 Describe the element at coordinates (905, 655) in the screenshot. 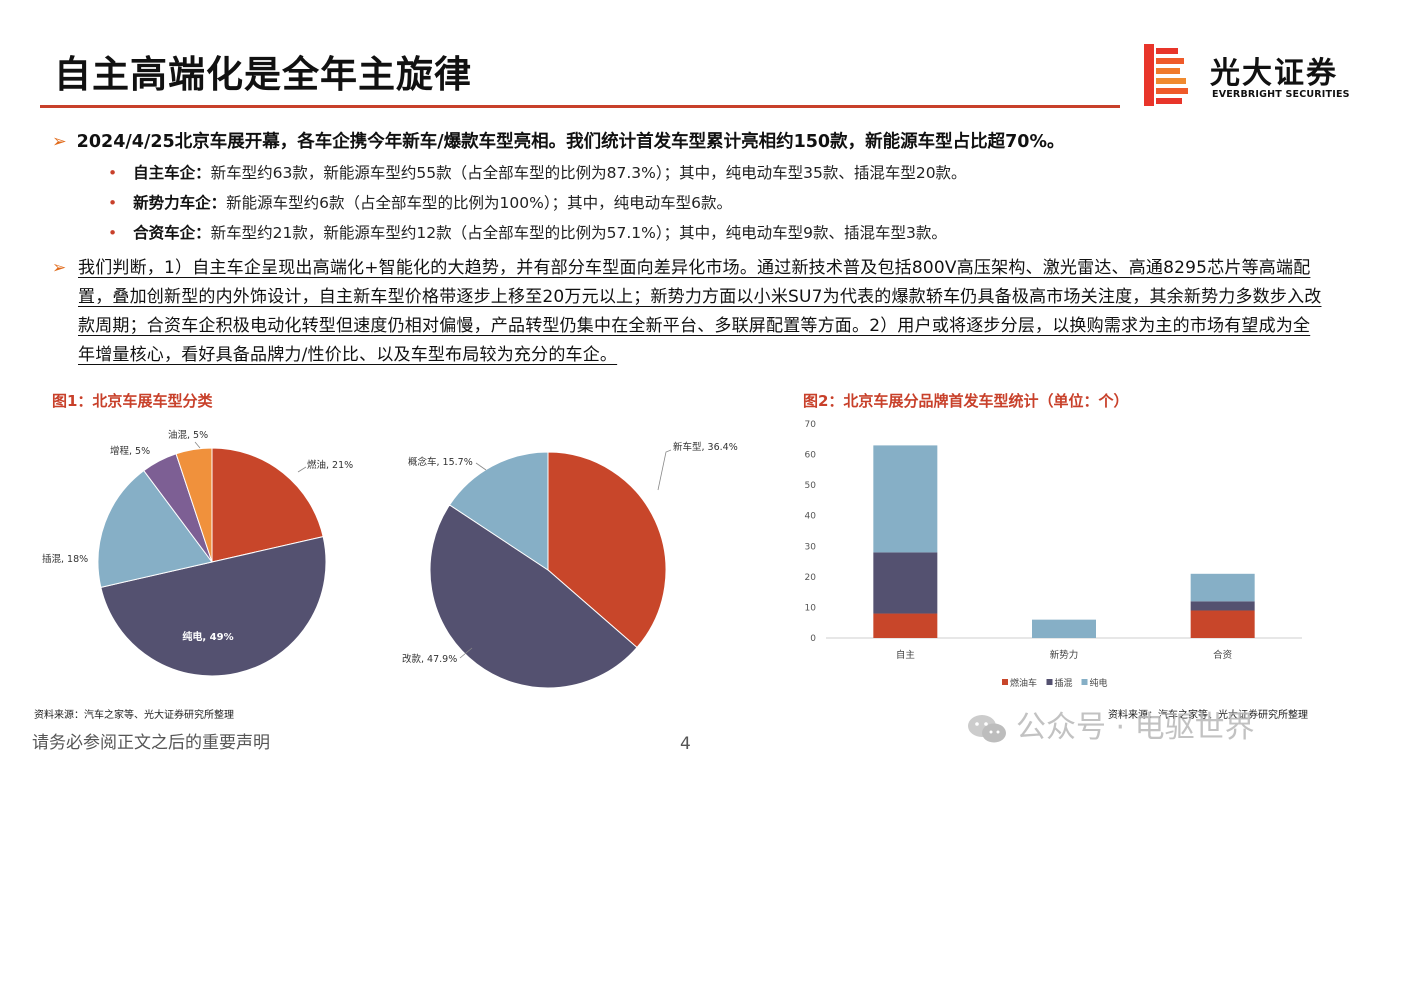

I see `x-tick-label: 自主` at that location.